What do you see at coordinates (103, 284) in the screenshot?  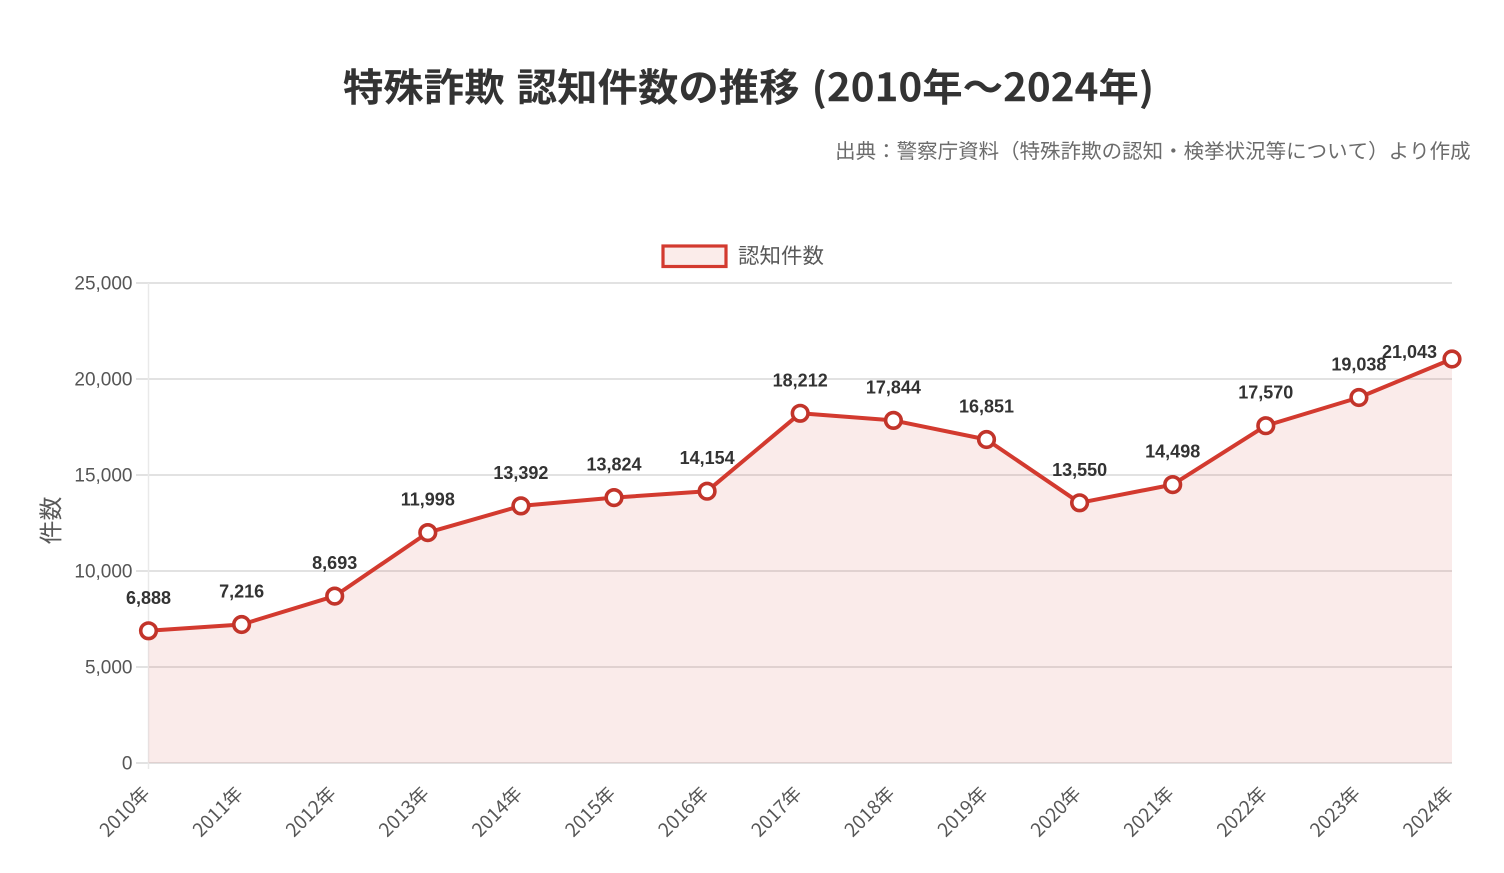 I see `svg-text: 25,000` at bounding box center [103, 284].